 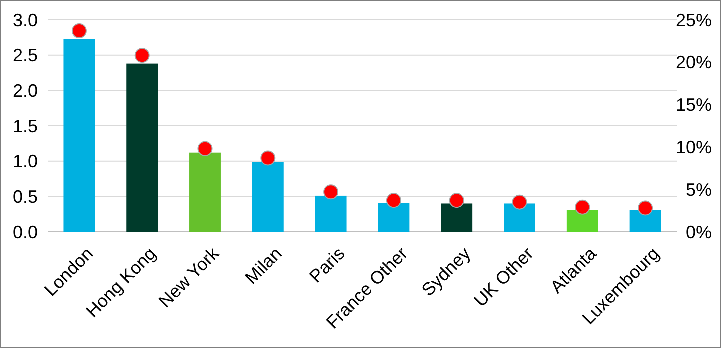 I want to click on y-tick-label: 2.0, so click(x=25, y=90).